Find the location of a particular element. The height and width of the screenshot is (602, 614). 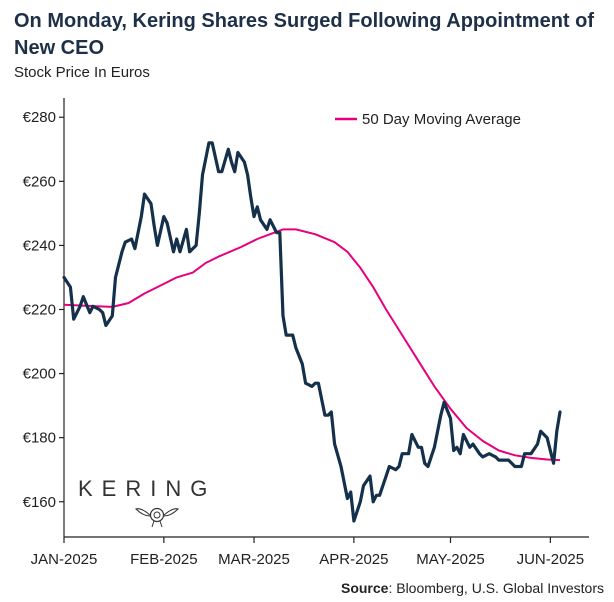

y-tick-label: €280 is located at coordinates (39, 117).